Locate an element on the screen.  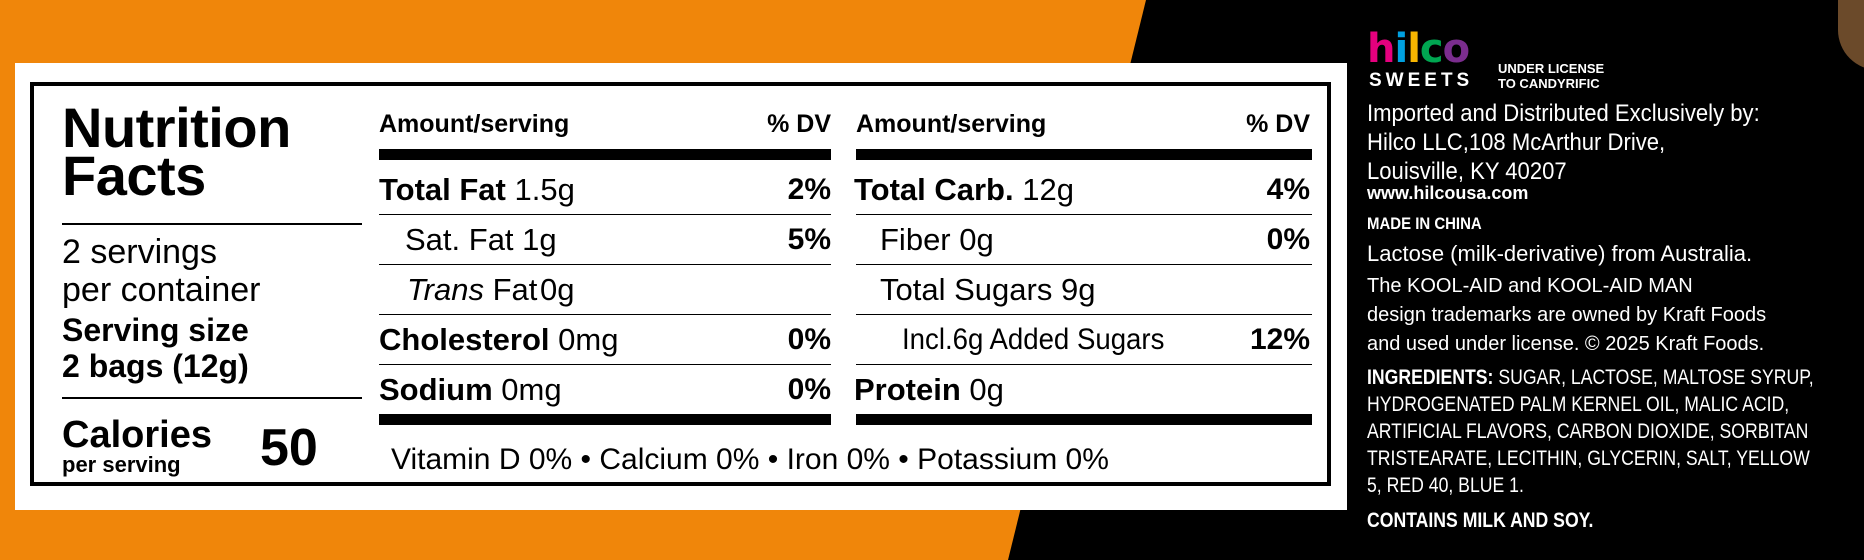
made-in: MADE IN CHINA is located at coordinates (1424, 223).